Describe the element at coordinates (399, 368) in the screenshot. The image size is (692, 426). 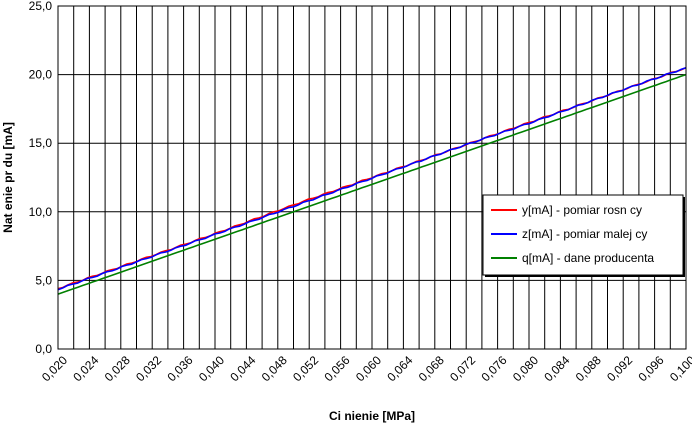
I see `x-tick-label: 0,064` at that location.